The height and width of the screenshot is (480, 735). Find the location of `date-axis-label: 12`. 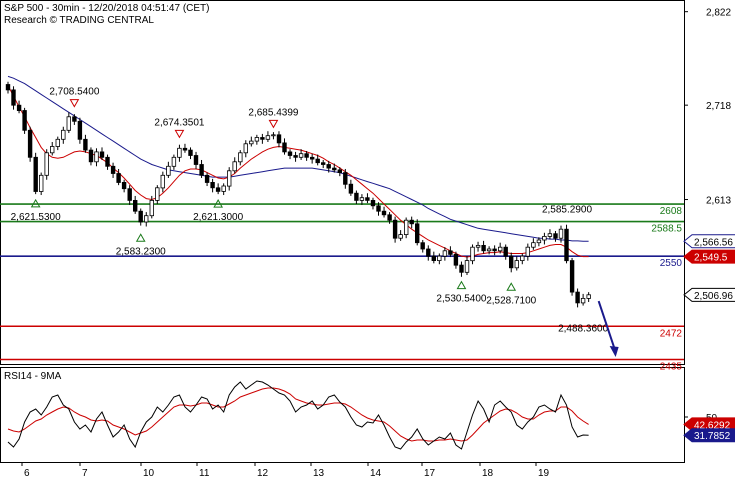

date-axis-label: 12 is located at coordinates (263, 473).